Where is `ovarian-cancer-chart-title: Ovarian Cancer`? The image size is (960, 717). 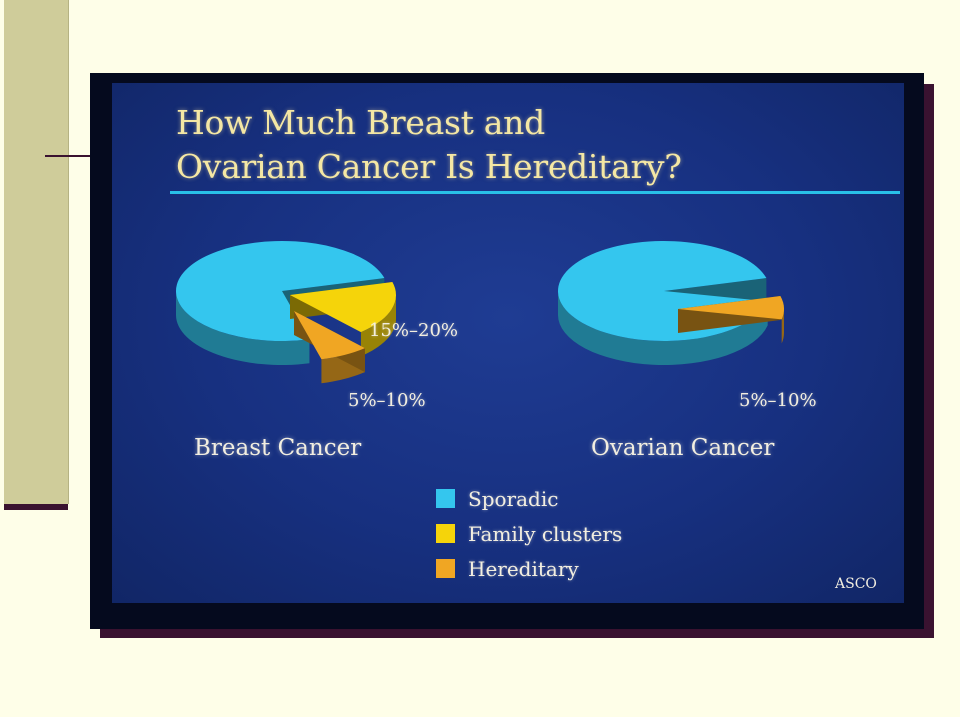 ovarian-cancer-chart-title: Ovarian Cancer is located at coordinates (683, 448).